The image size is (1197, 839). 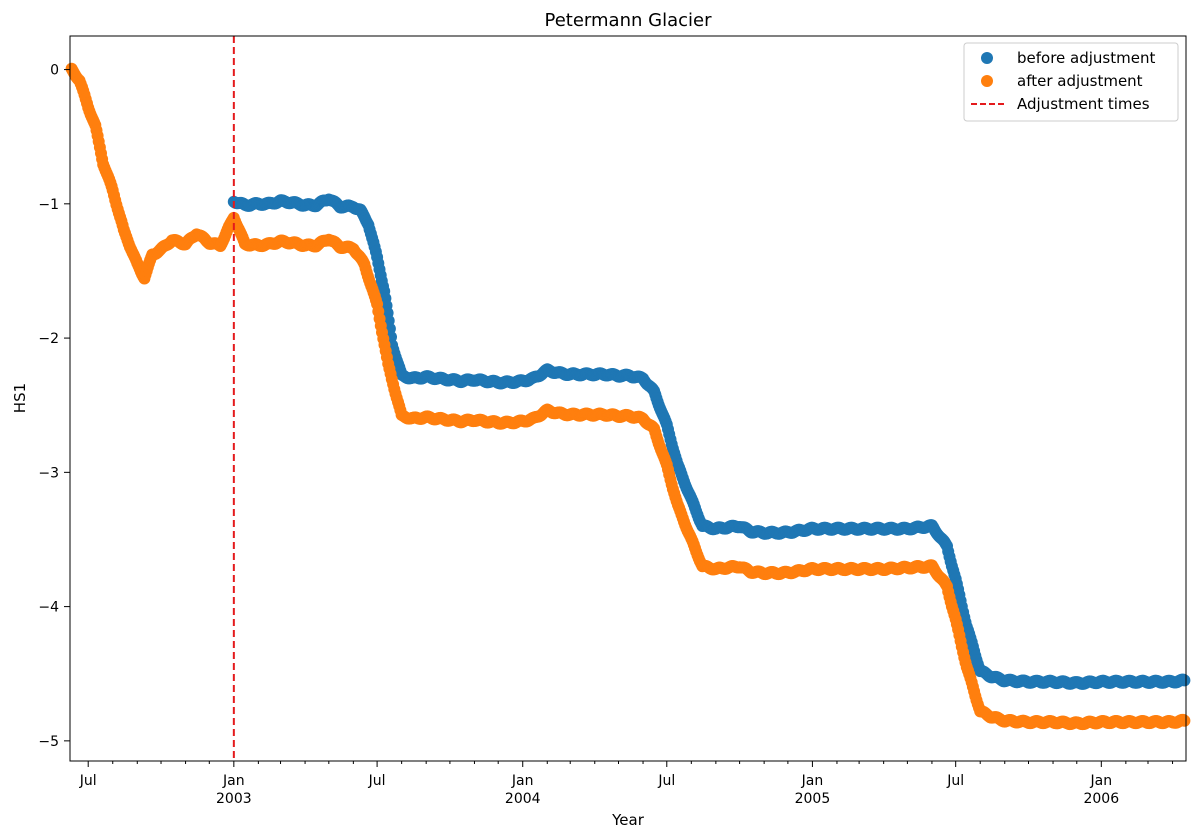 I want to click on x-tick-year-label: 2006, so click(x=1101, y=799).